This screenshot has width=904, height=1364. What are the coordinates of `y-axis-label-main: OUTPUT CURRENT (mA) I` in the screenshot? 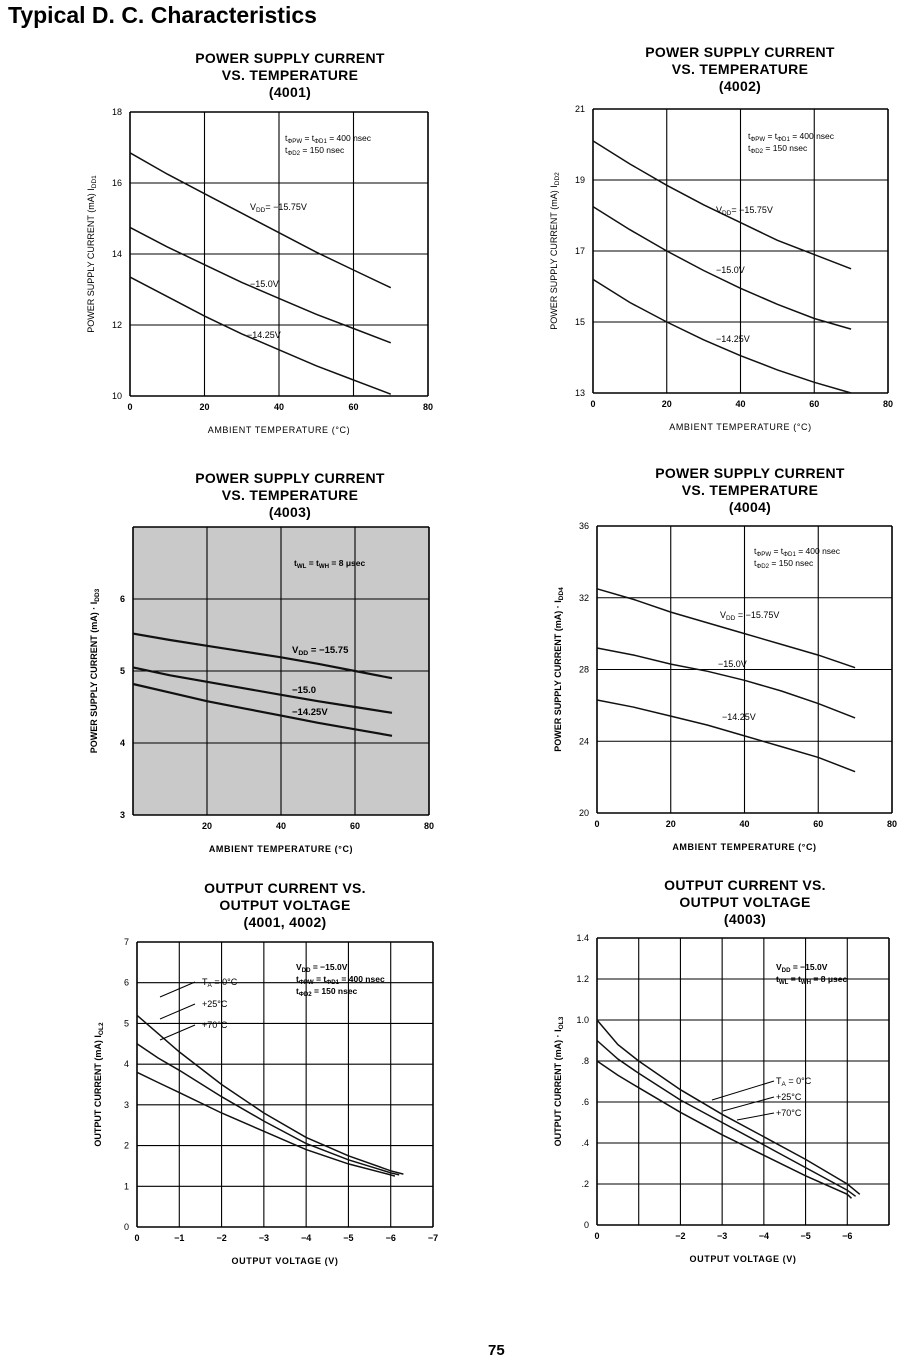 It's located at (98, 1091).